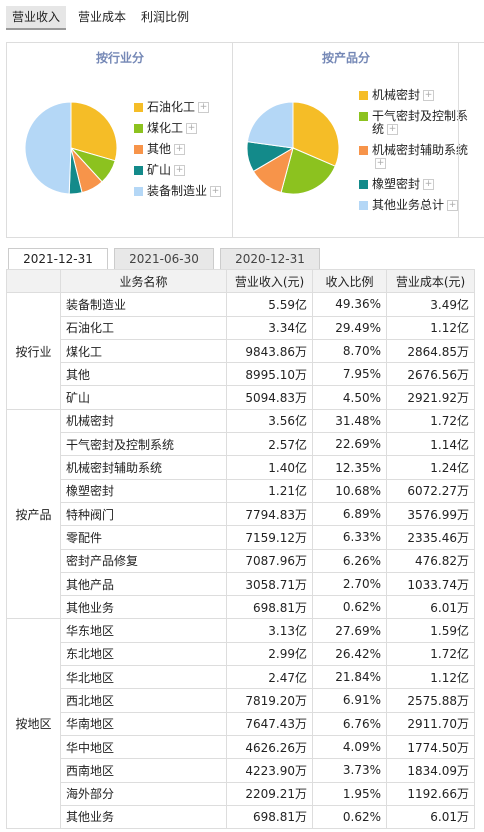  What do you see at coordinates (165, 17) in the screenshot?
I see `tab: 利润比例` at bounding box center [165, 17].